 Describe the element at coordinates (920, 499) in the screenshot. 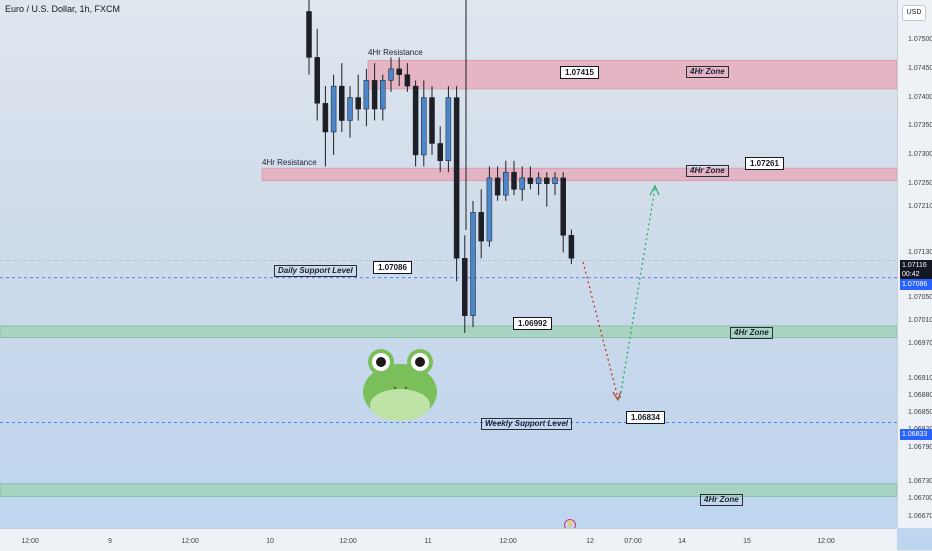

I see `price-tick-label: 1.06700` at that location.